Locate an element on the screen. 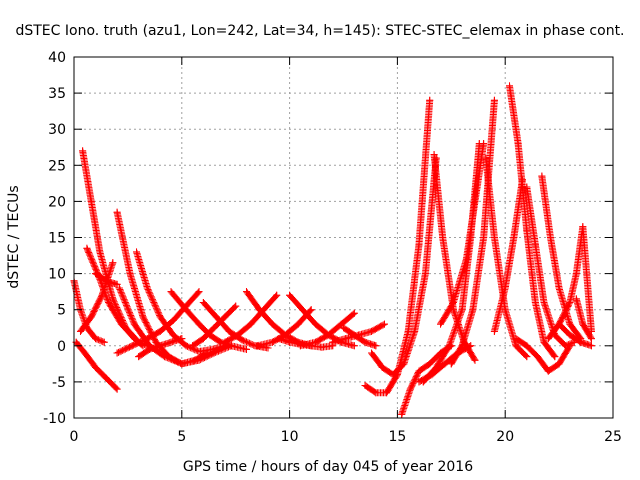  x-axis-label: GPS time / hours of day 045 of year 2016 is located at coordinates (328, 467).